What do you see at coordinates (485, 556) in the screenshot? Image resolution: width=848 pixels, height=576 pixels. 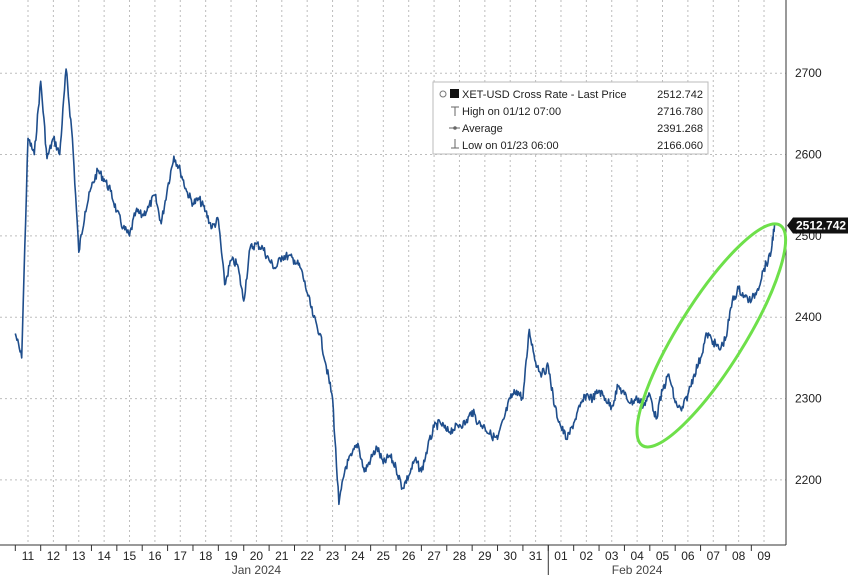 I see `x-tick-label: 29` at bounding box center [485, 556].